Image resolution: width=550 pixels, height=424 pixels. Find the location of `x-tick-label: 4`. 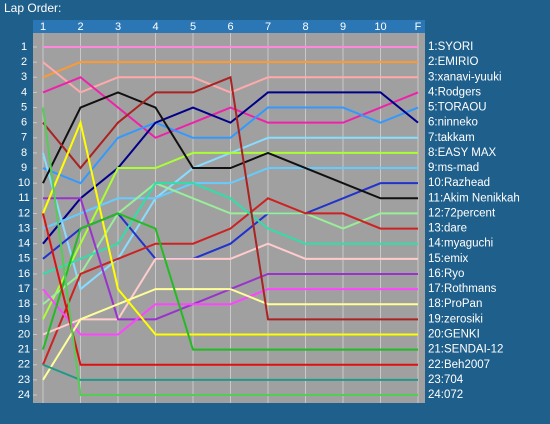

x-tick-label: 4 is located at coordinates (155, 27).